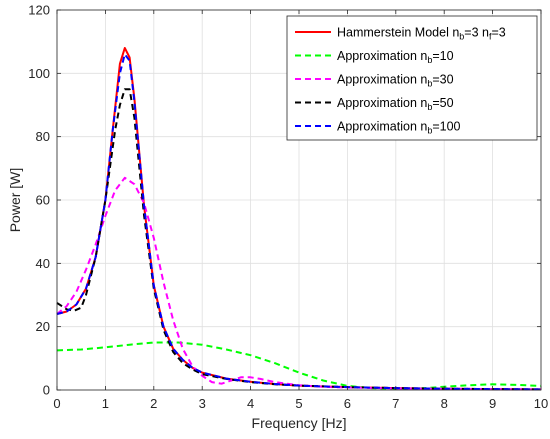  I want to click on legend-text-part: =3, so click(498, 33).